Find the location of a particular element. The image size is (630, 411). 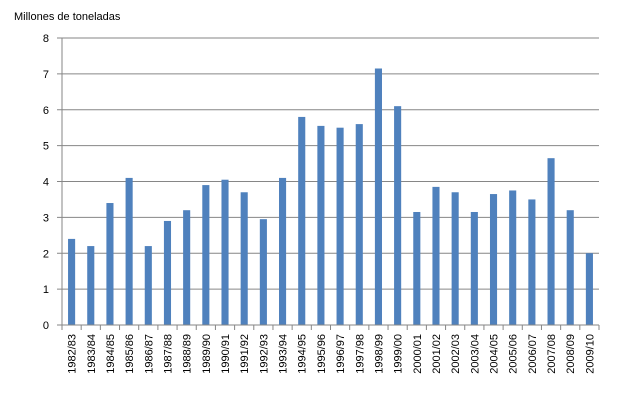

x-tick-label: 1999/00 is located at coordinates (399, 354).